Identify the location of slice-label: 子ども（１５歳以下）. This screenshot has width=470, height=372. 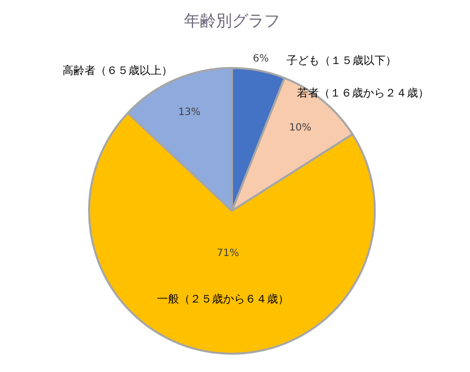
(341, 60).